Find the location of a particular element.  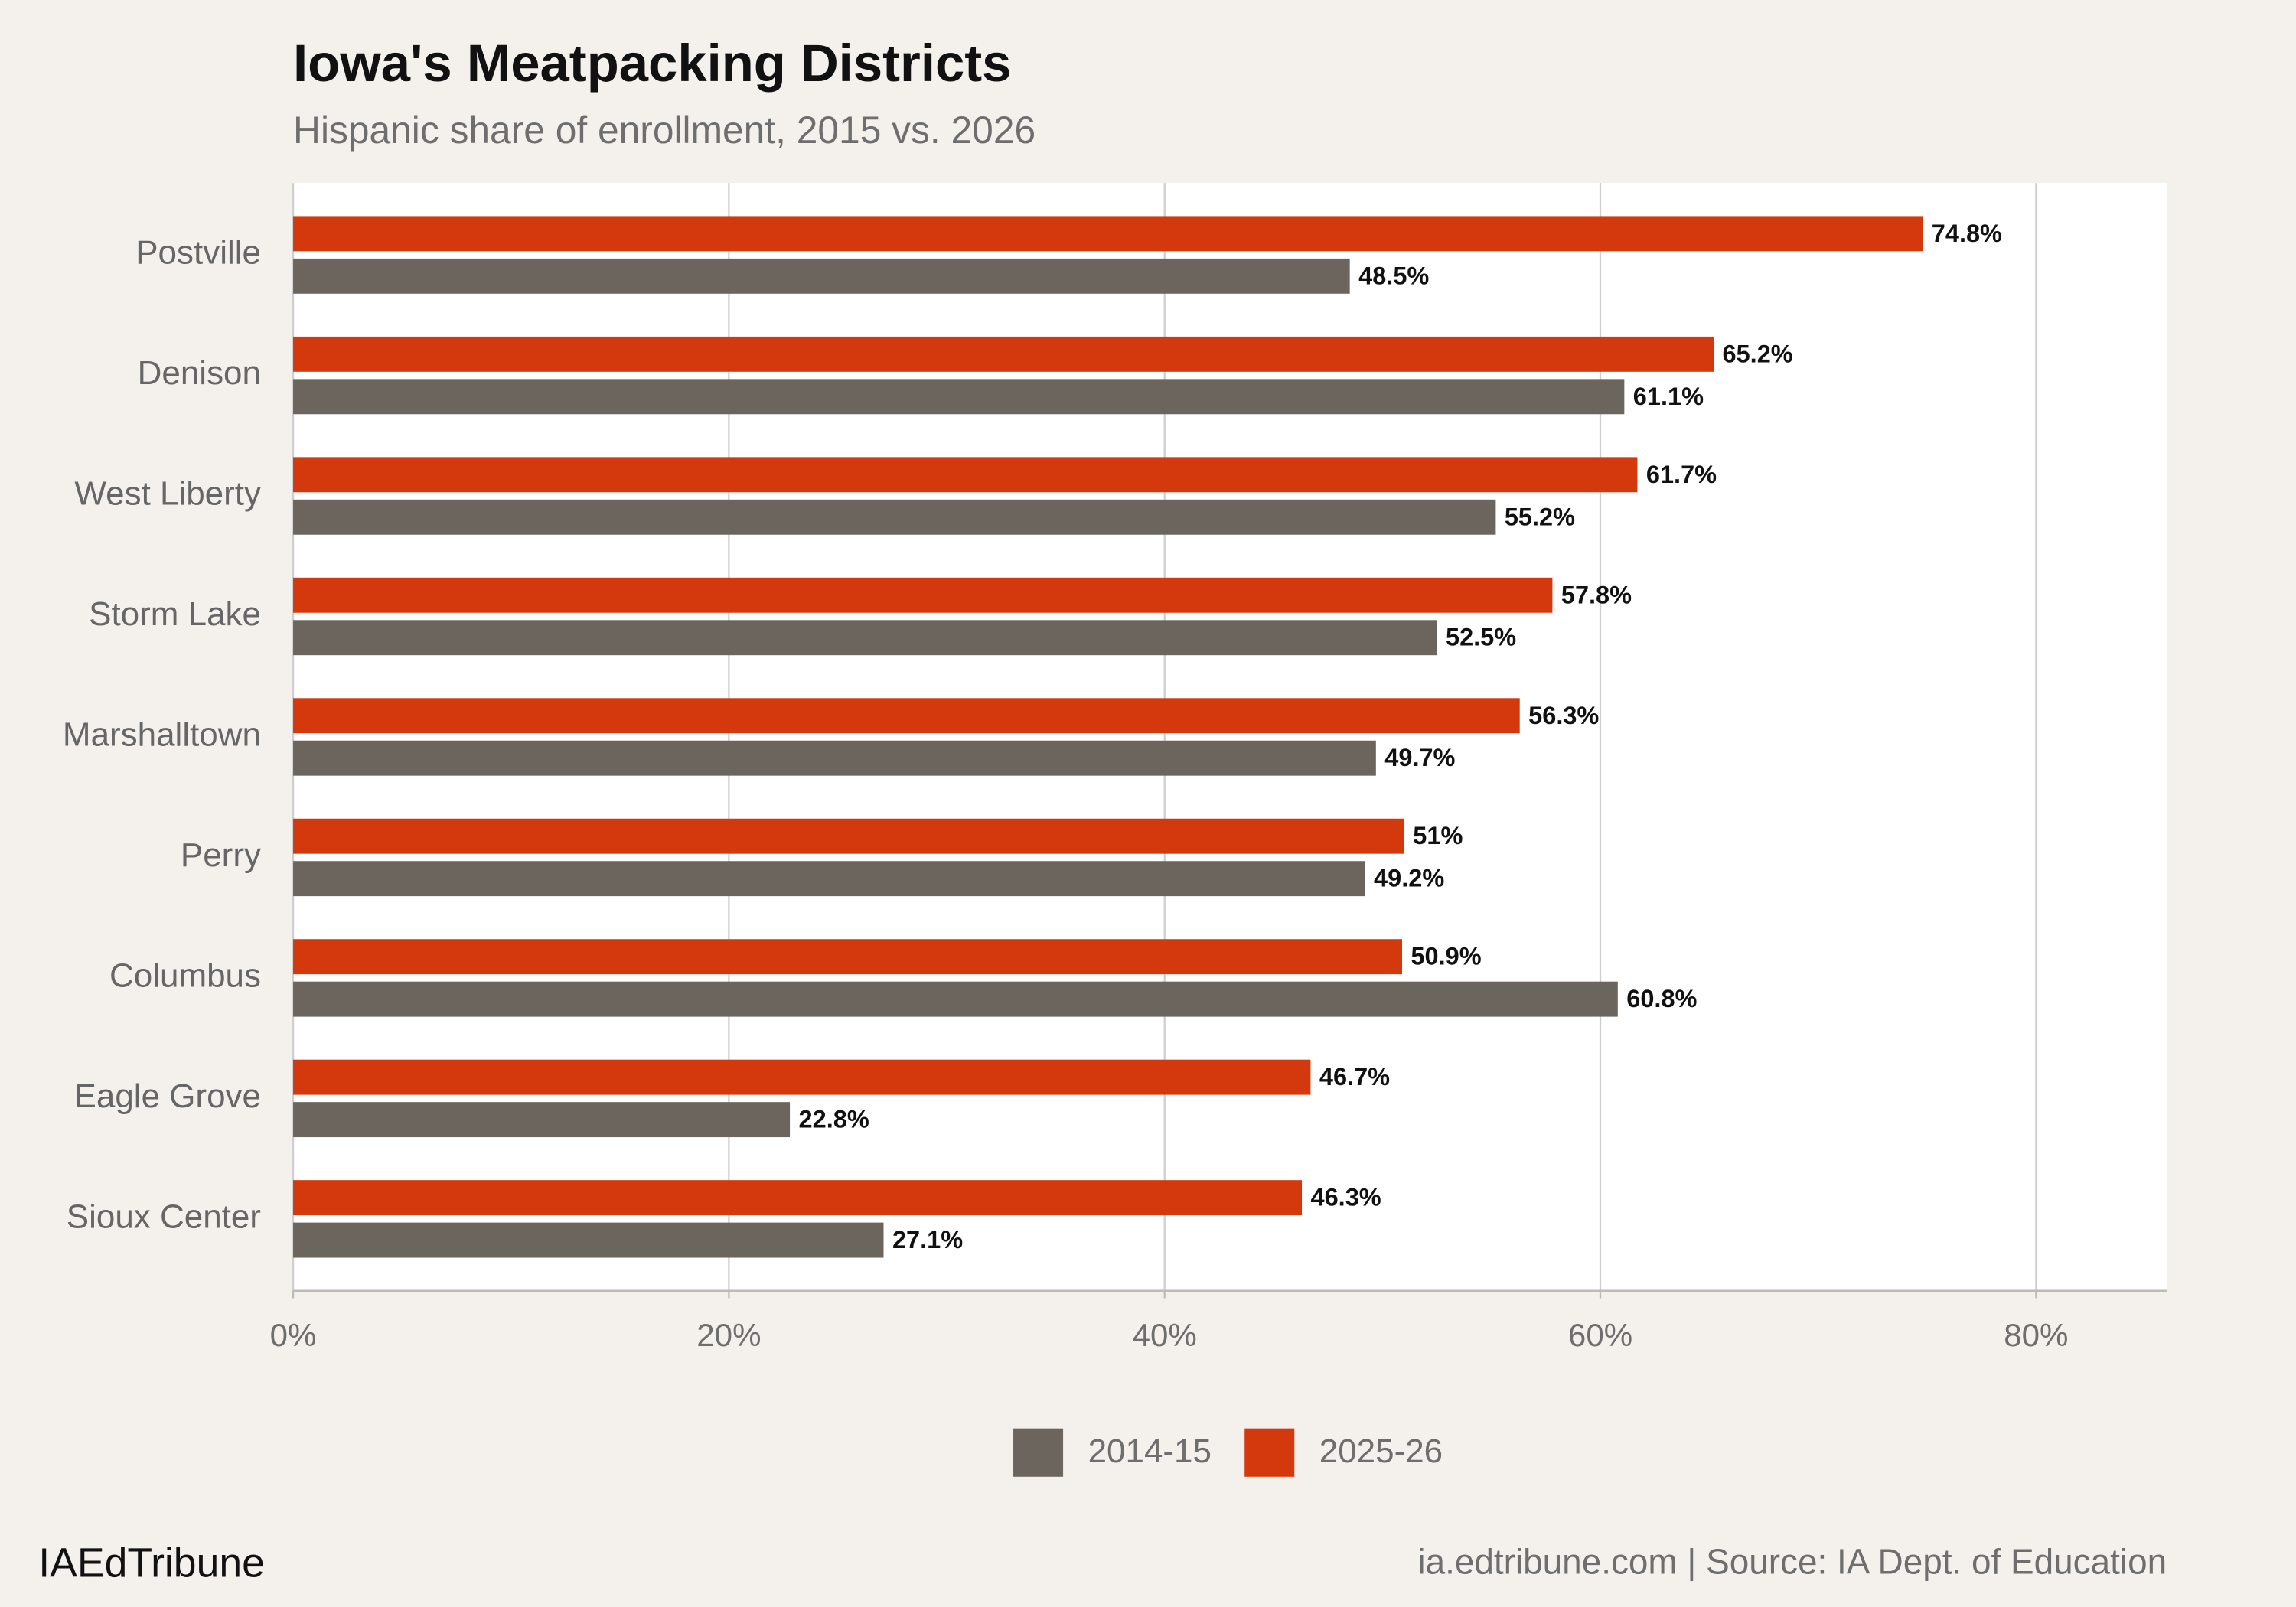

value-label: 22.8% is located at coordinates (834, 1120).